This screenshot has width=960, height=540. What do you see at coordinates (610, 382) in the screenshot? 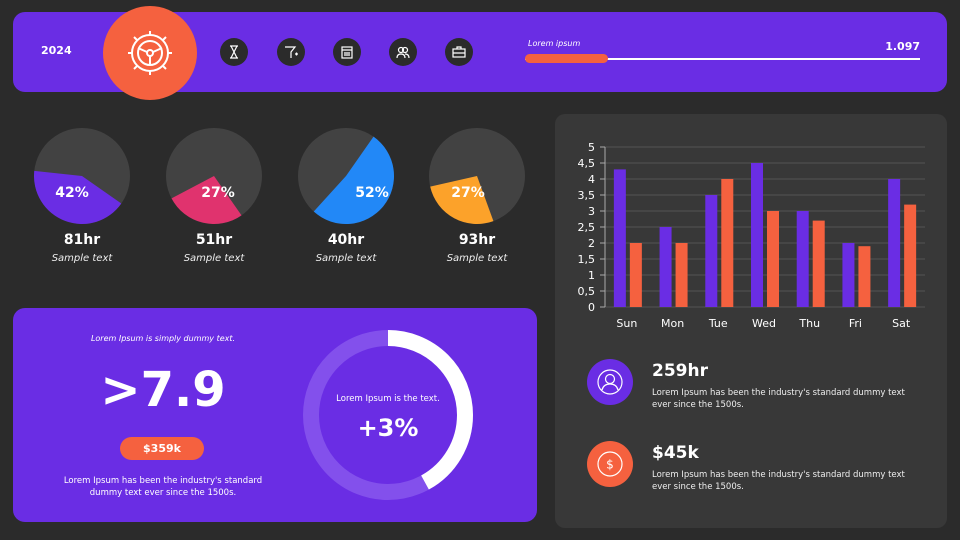
I see `user-icon` at bounding box center [610, 382].